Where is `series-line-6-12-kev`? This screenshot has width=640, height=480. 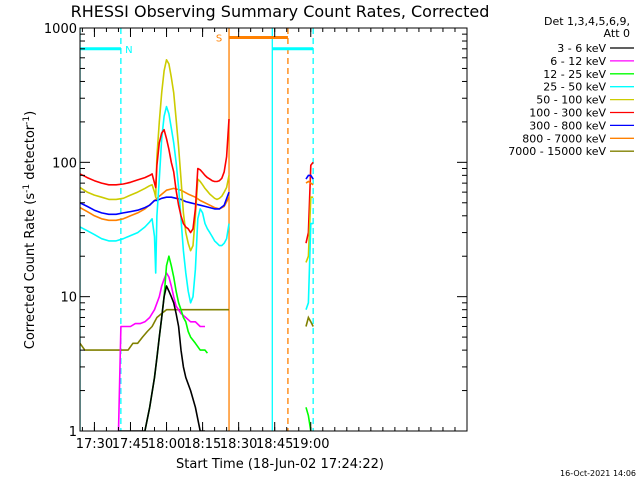
series-line-6-12-kev is located at coordinates (161, 351).